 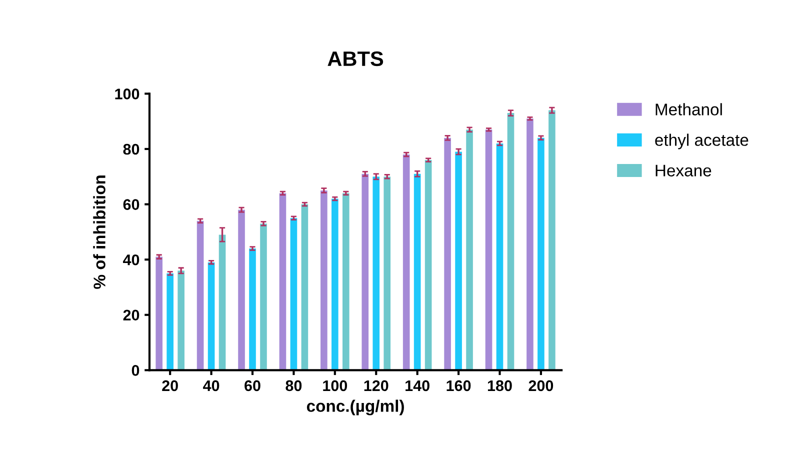 I want to click on x-tick-label: 60, so click(x=252, y=386).